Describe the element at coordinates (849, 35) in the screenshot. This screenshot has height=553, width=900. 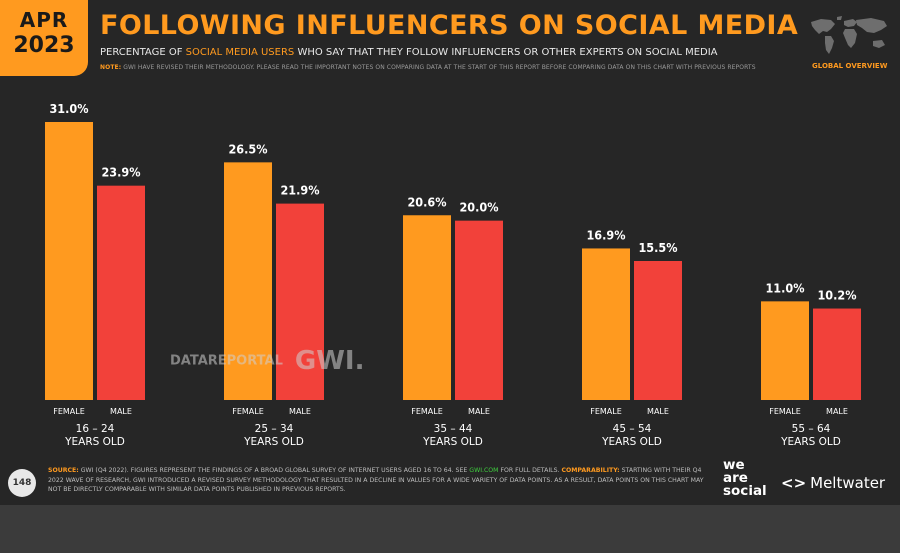
I see `world-map-icon` at that location.